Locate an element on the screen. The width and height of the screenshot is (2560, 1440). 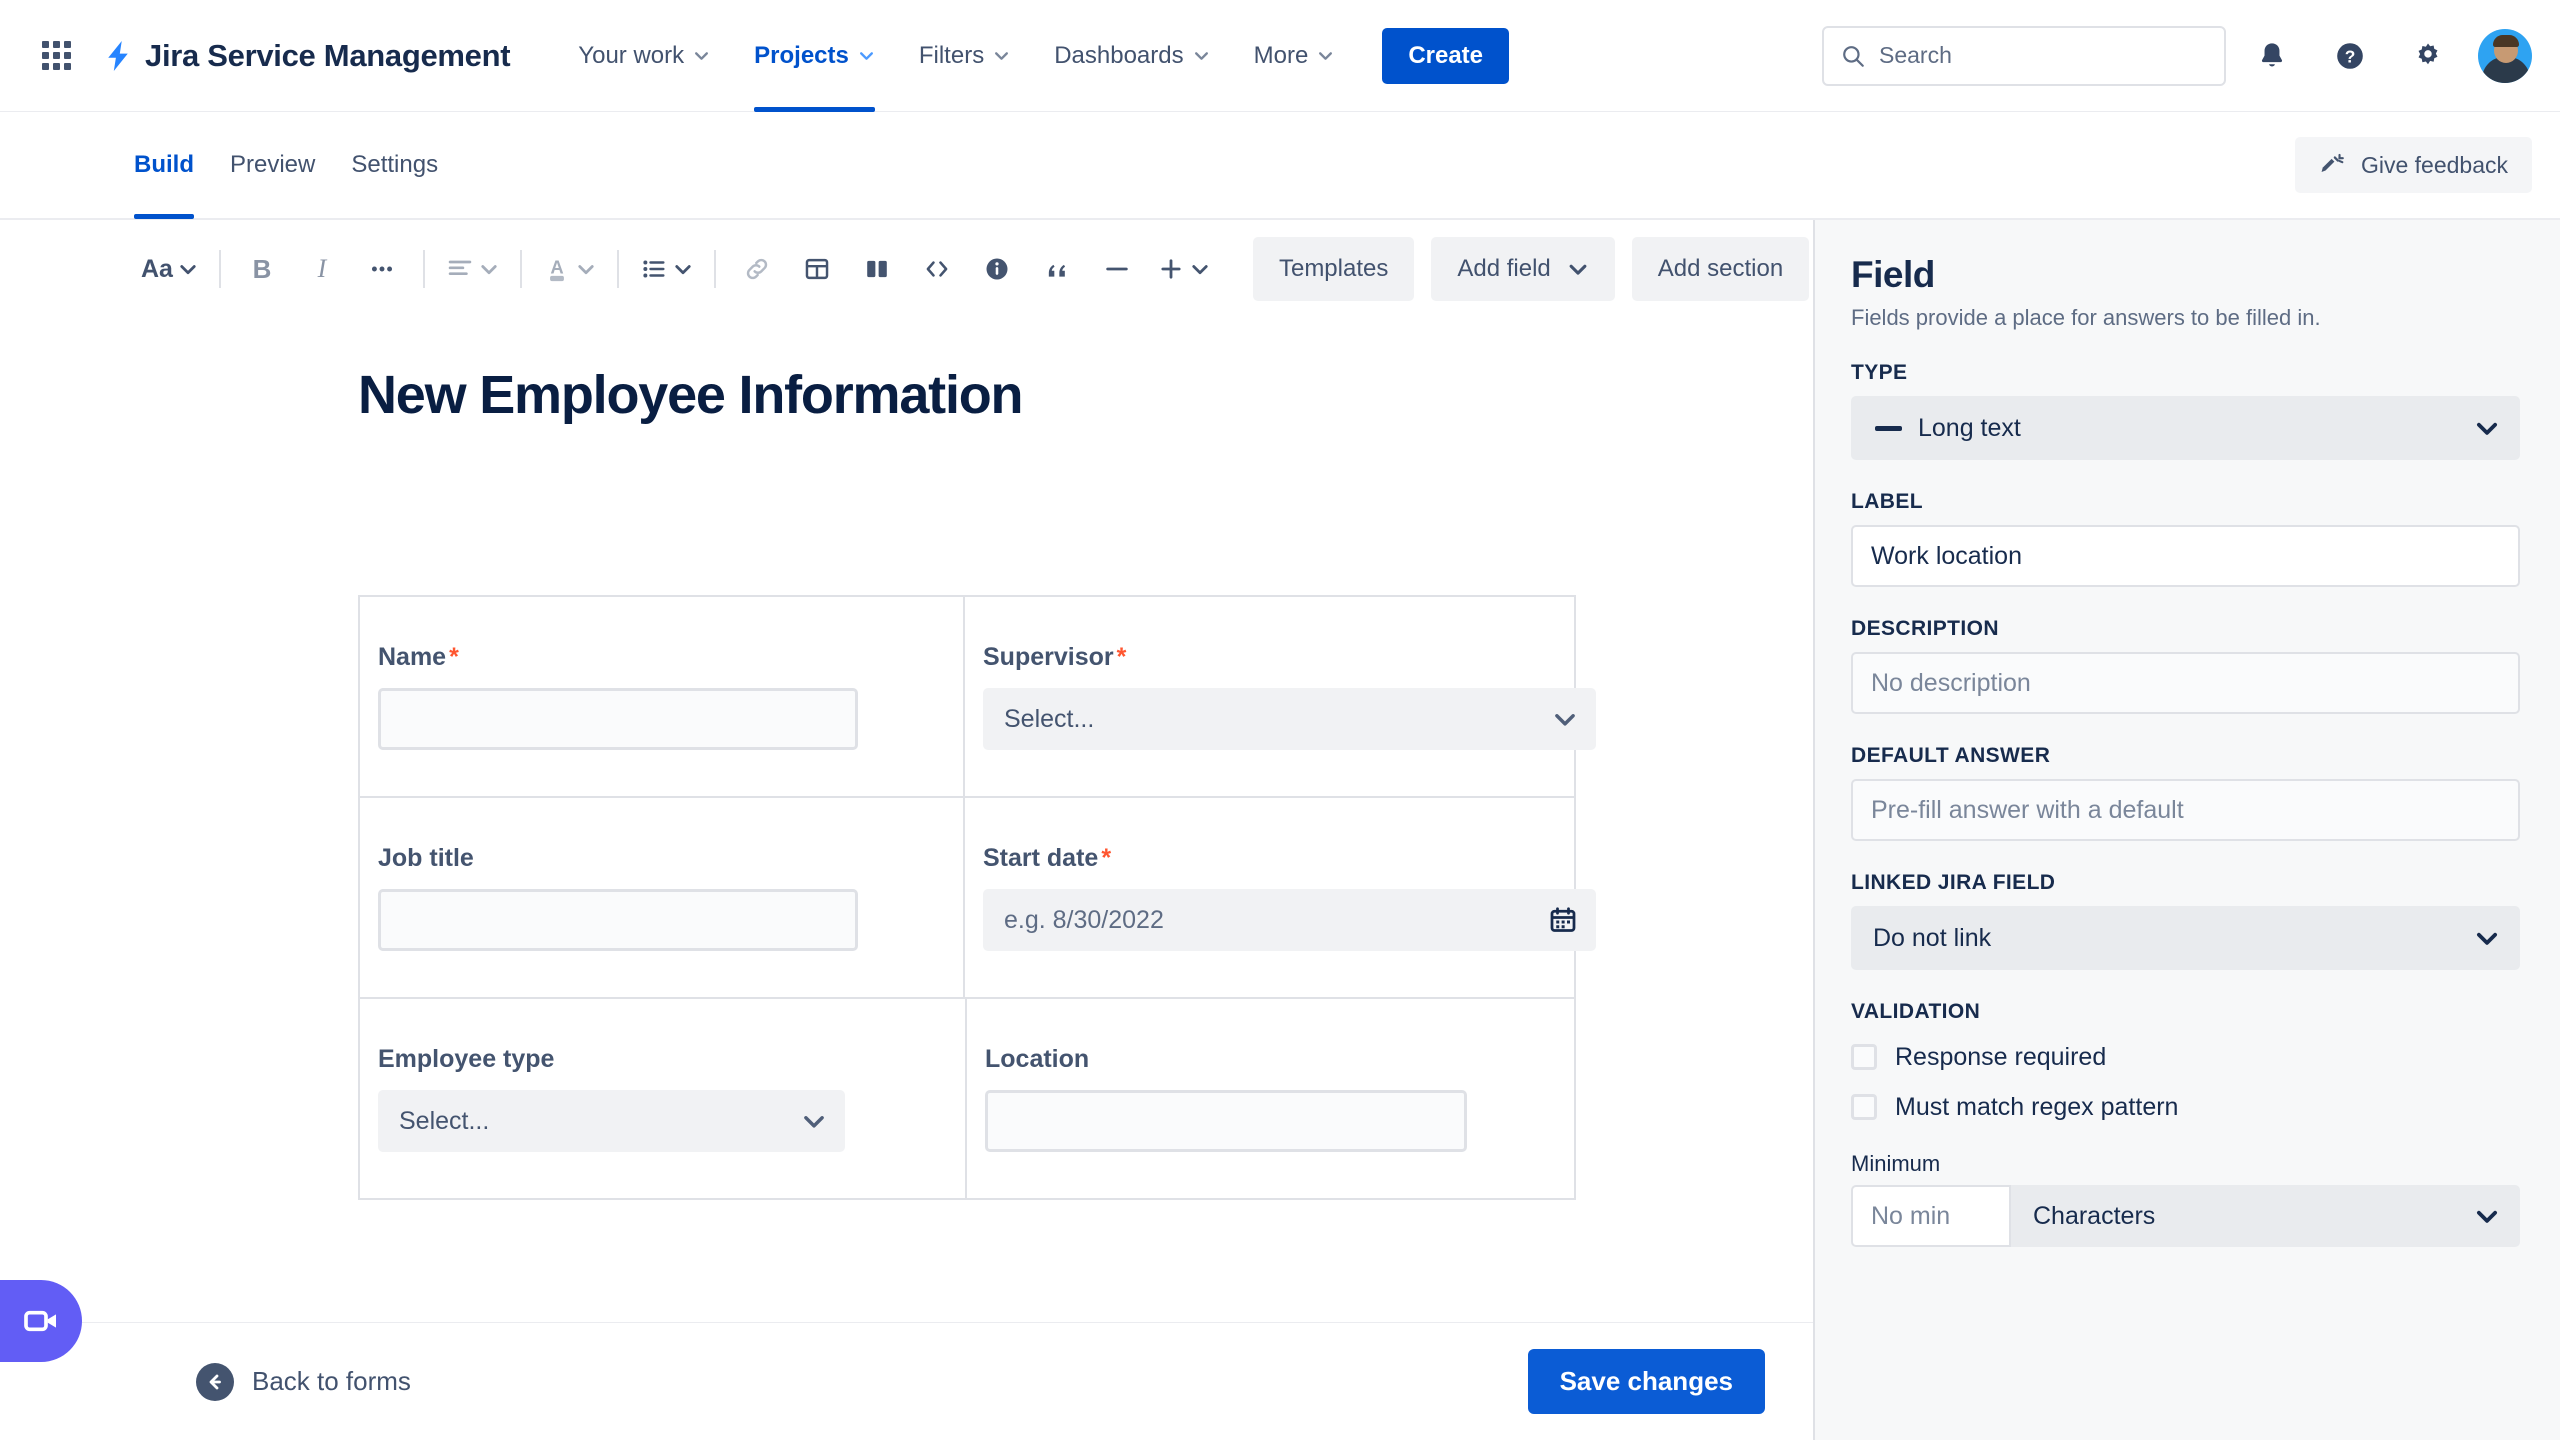
default-answer-legend: DEFAULT ANSWER is located at coordinates (1951, 755).